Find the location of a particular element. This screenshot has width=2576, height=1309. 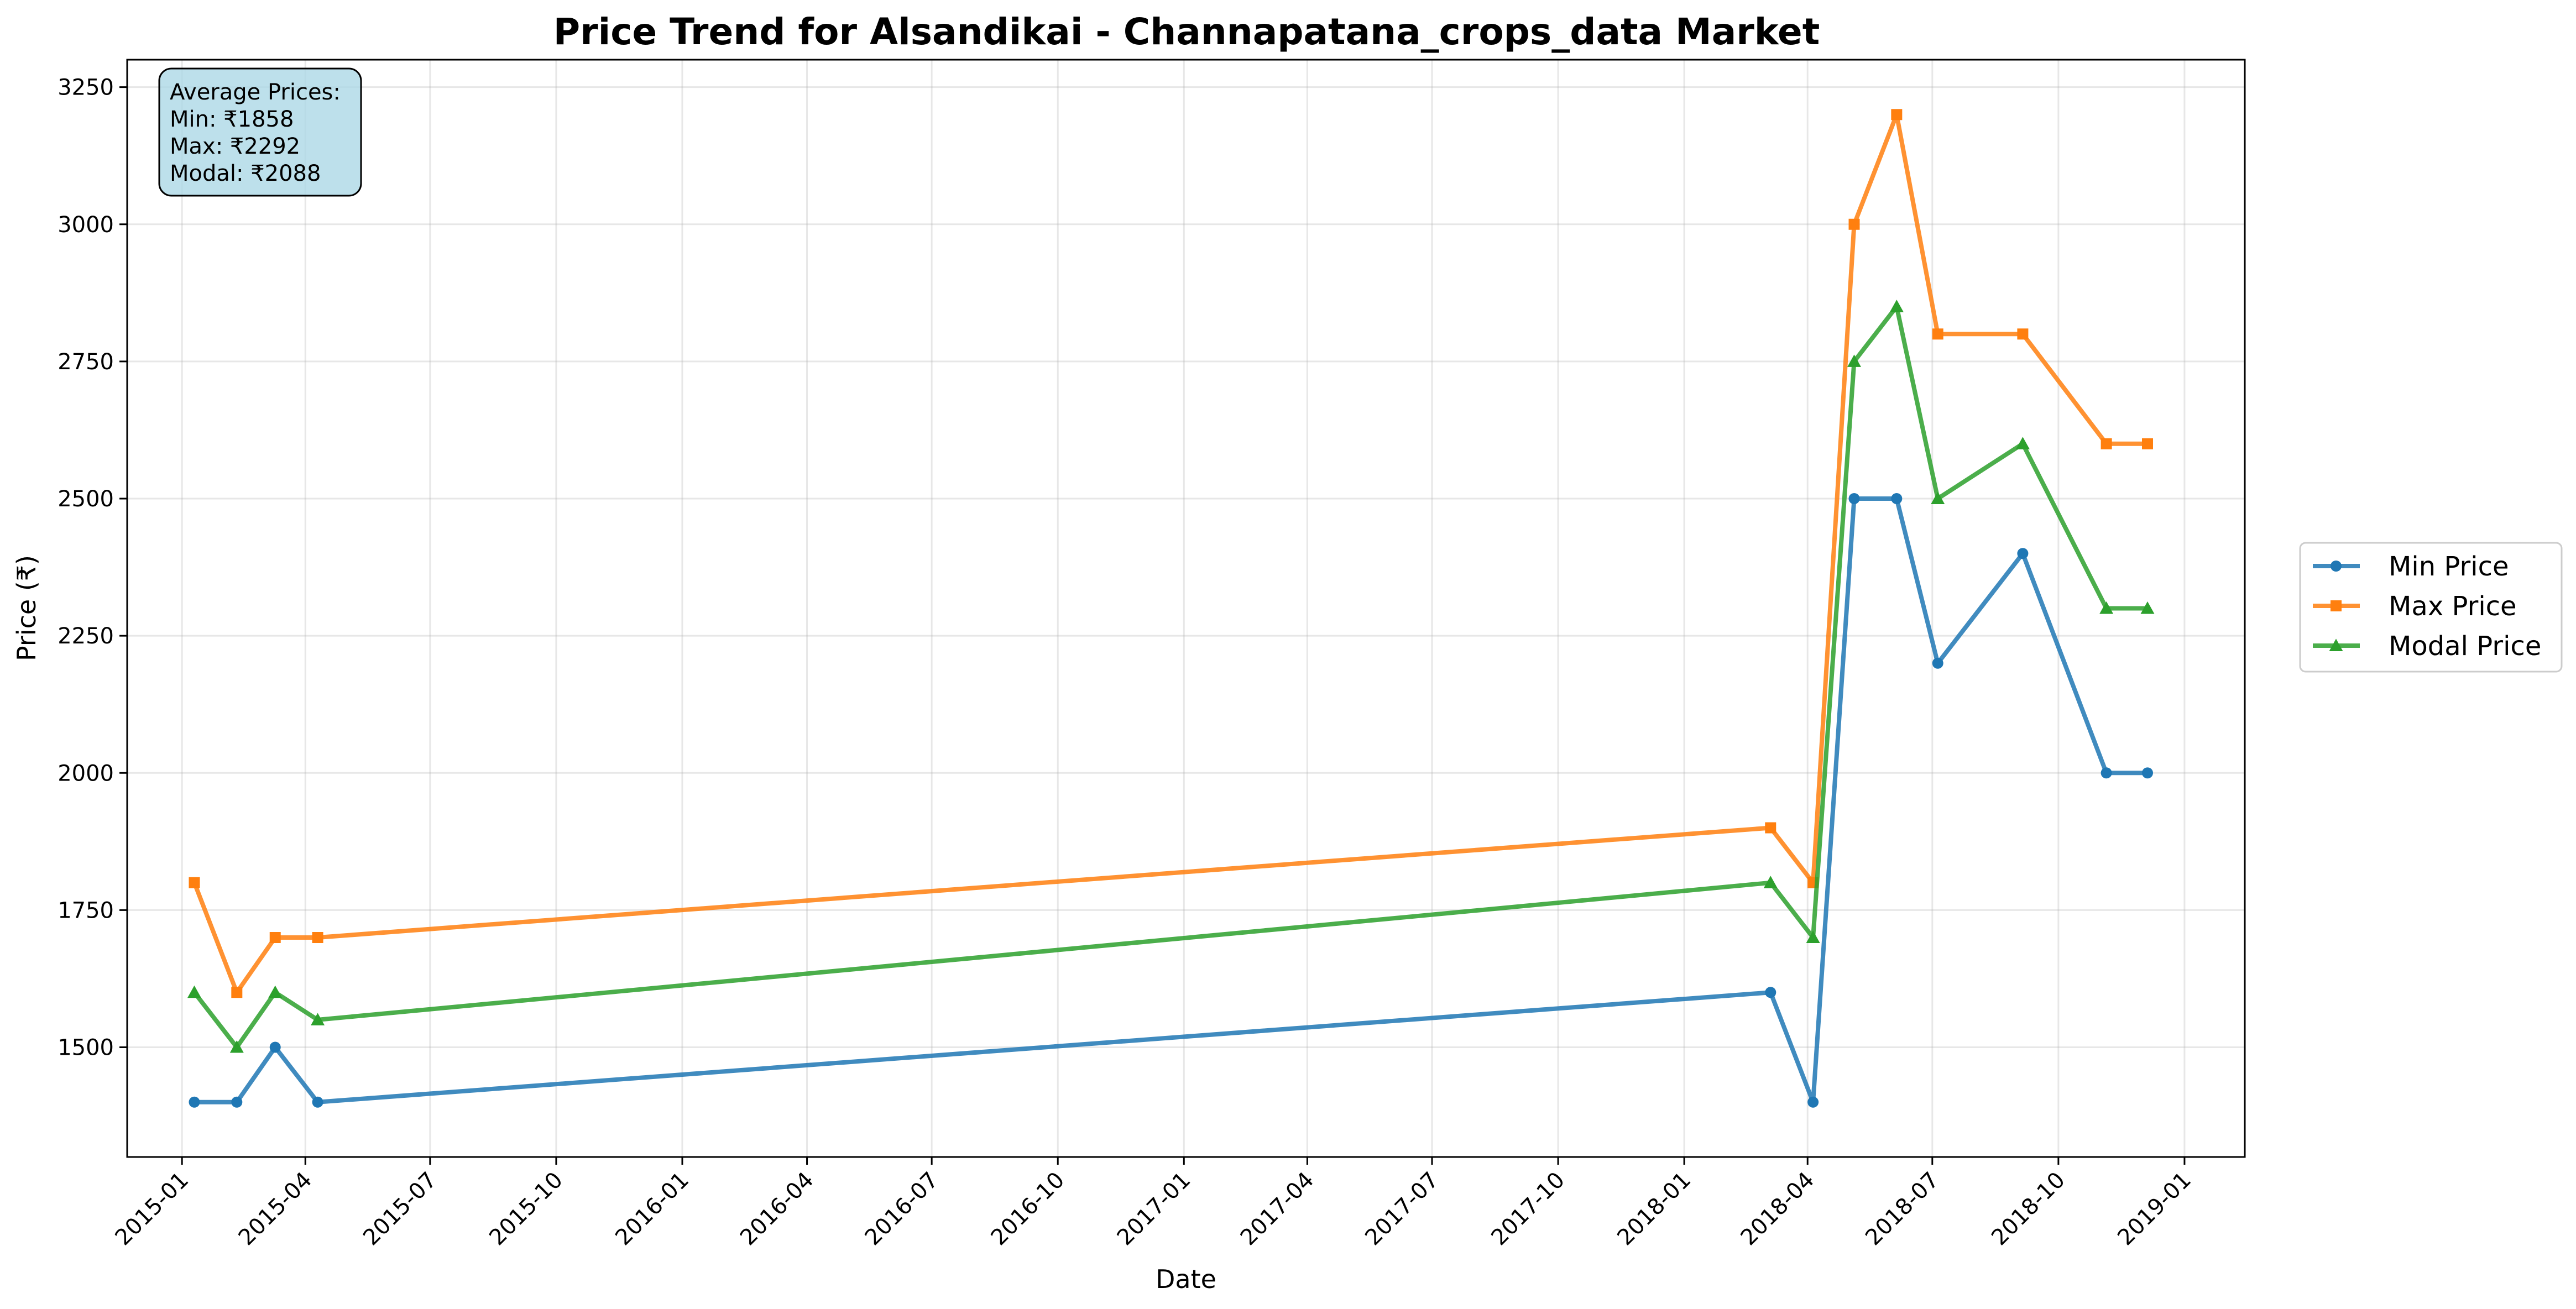

legend-item-min-price: Min Price is located at coordinates (2411, 567).